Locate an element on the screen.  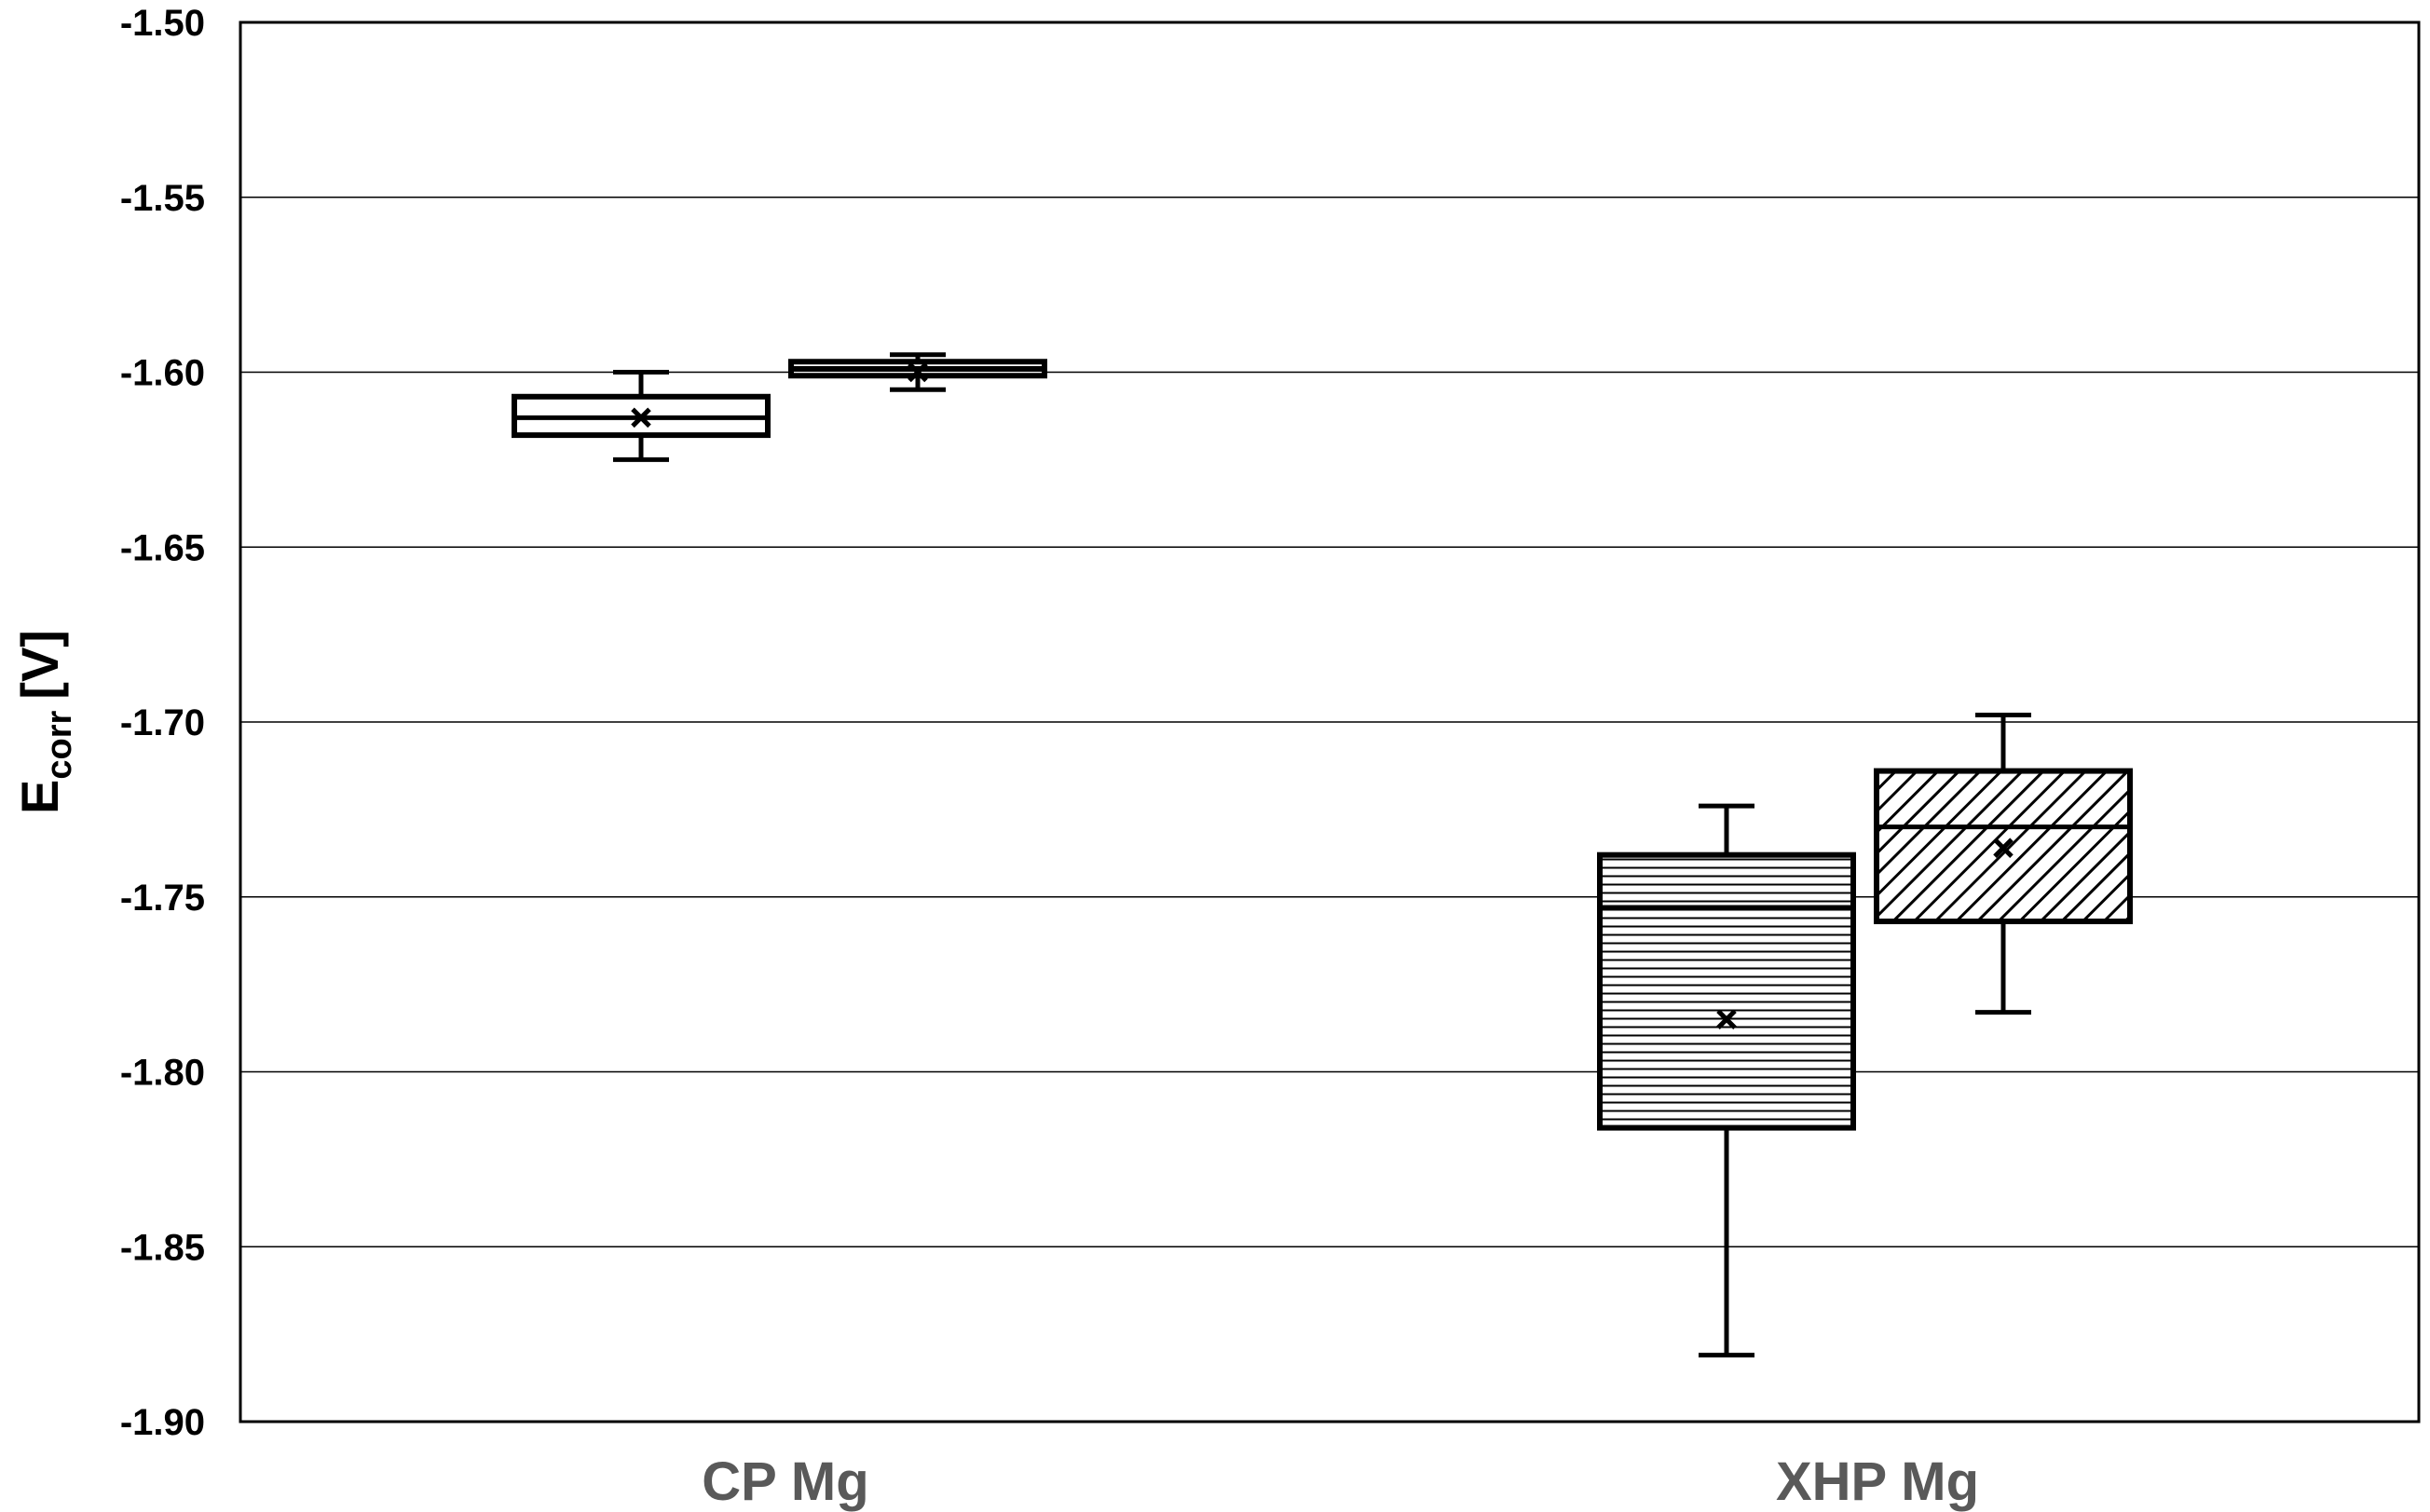
y-tick-label: -1.85 is located at coordinates (162, 1247).